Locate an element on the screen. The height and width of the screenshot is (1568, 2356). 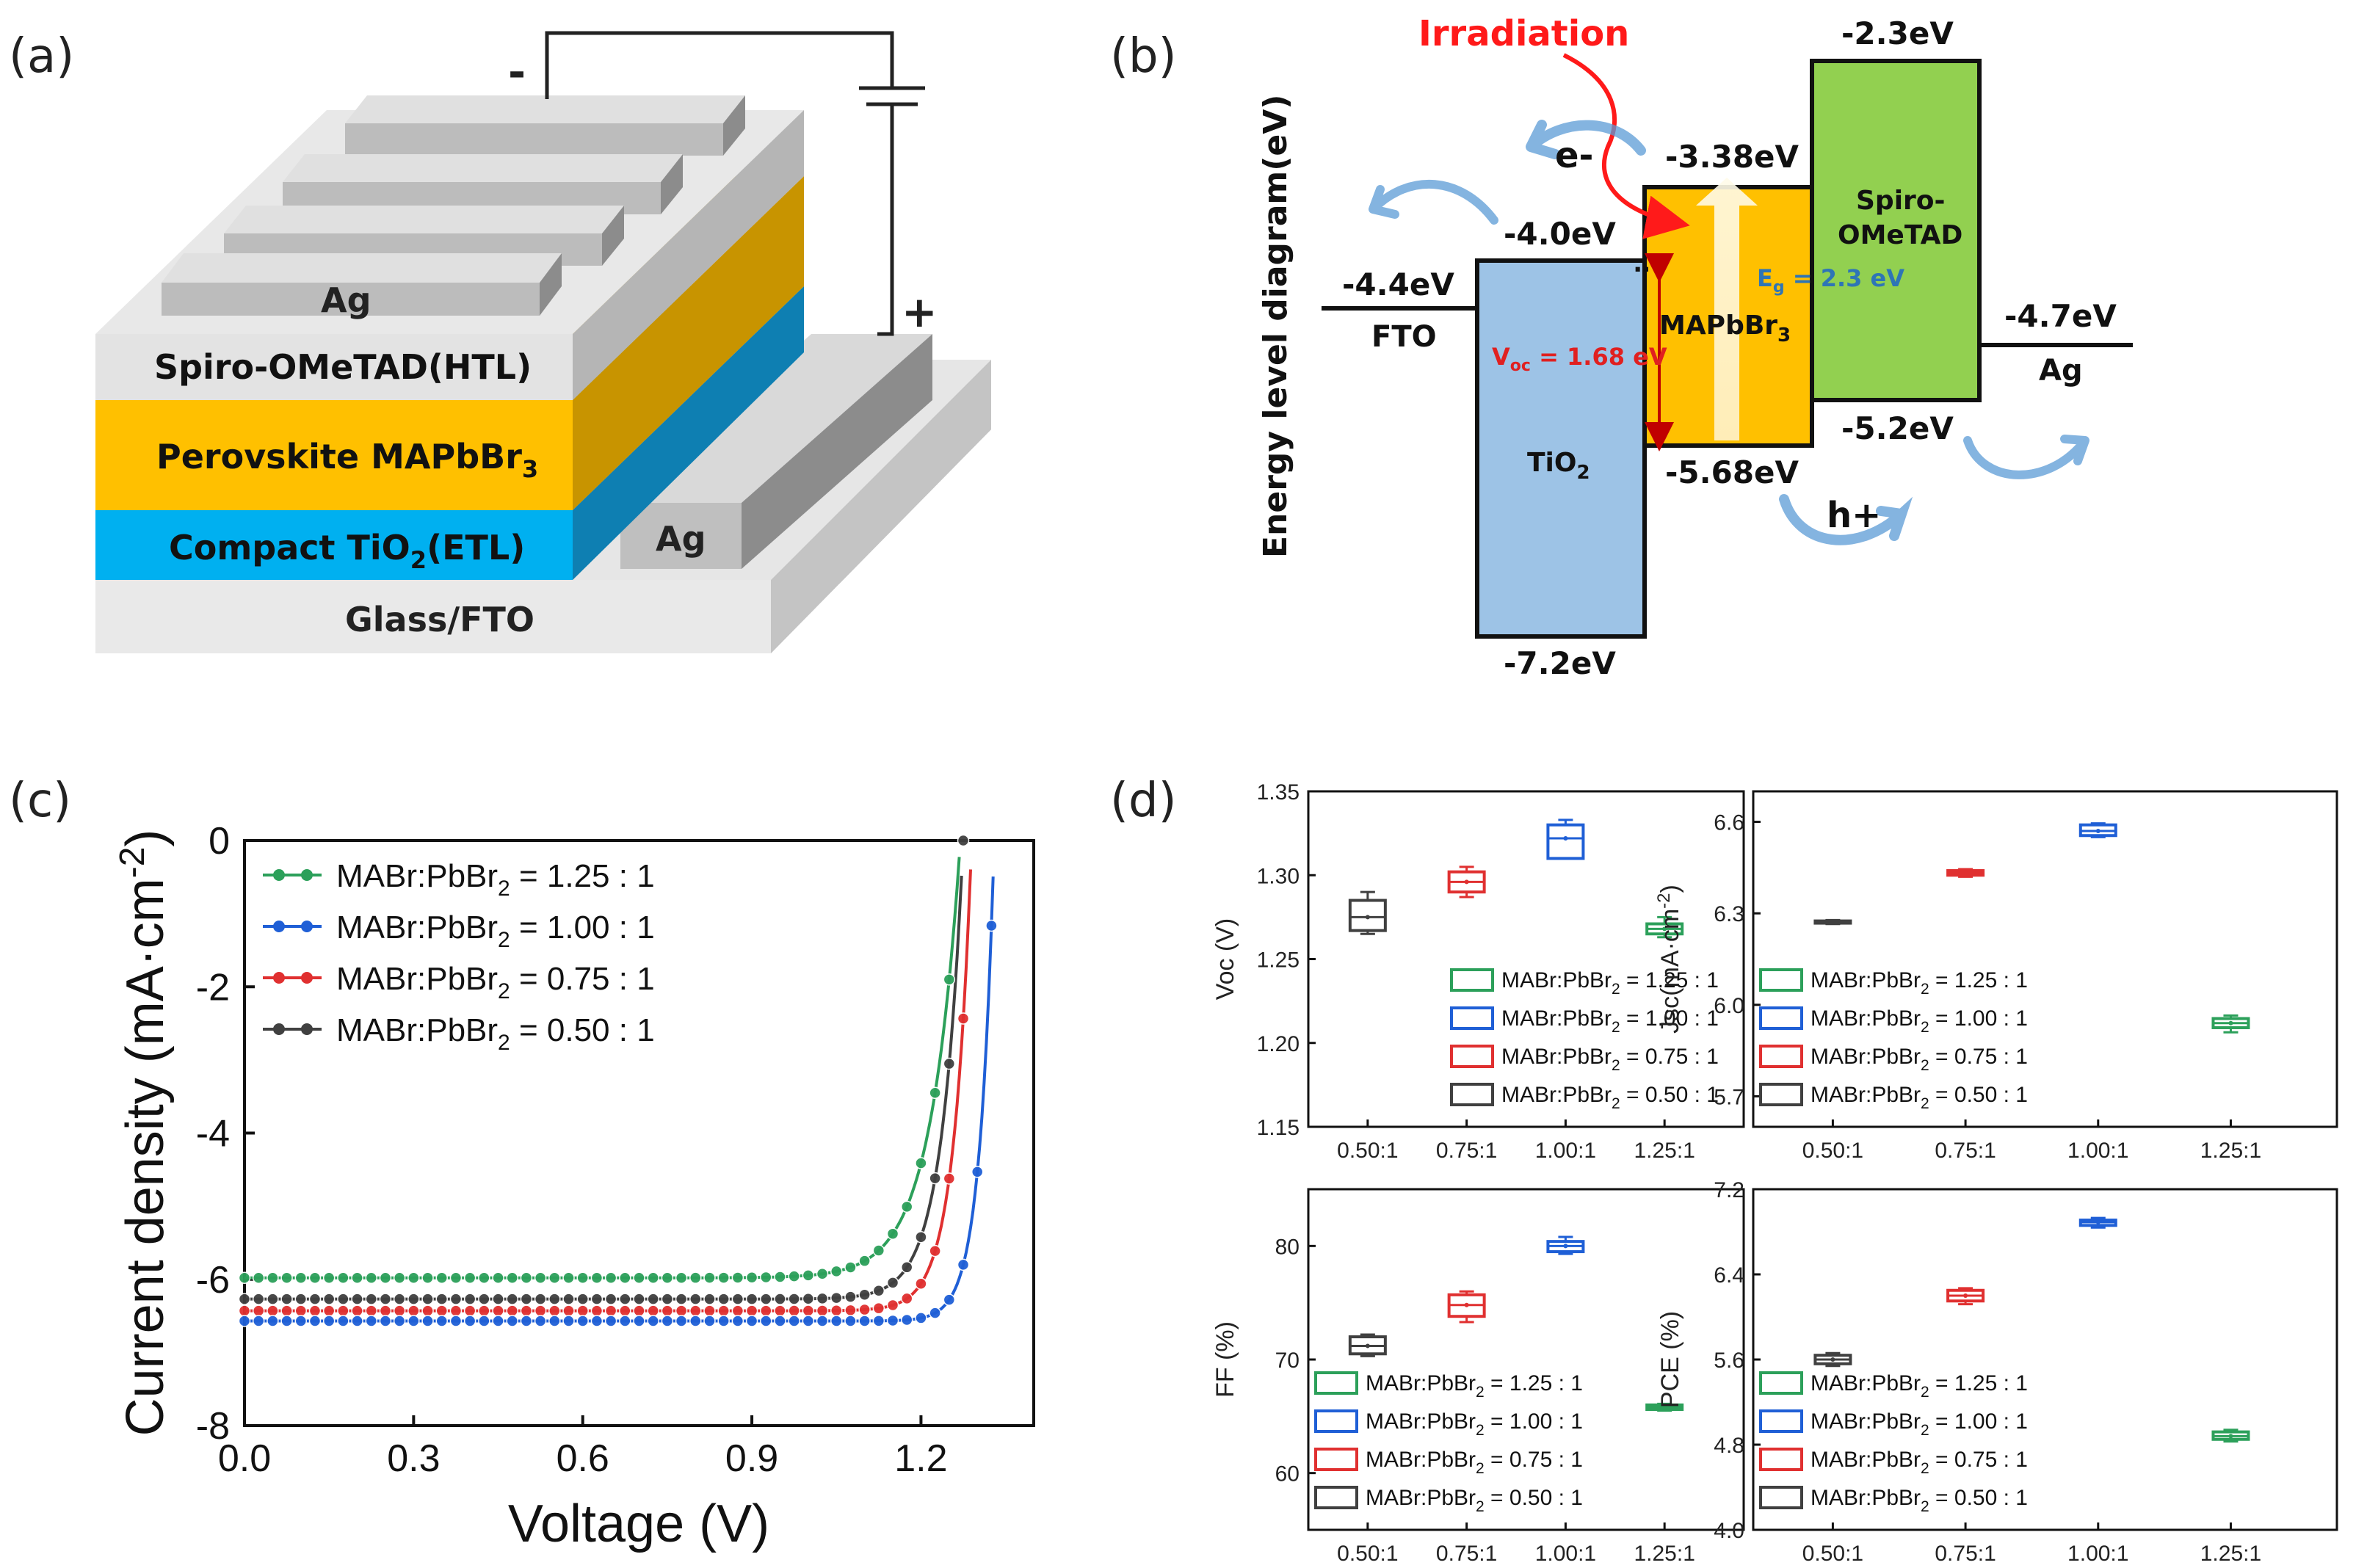
boxplot-xtick-label: 1.00:1 is located at coordinates (1565, 1554).